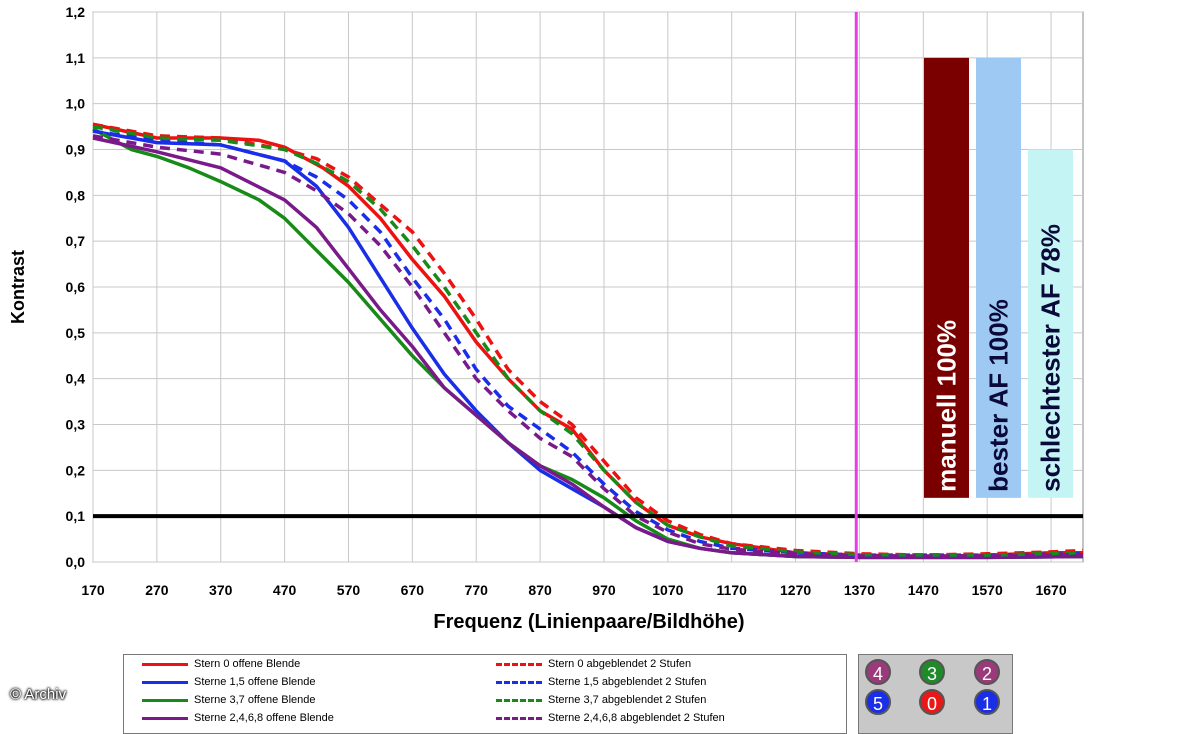 The image size is (1200, 734). Describe the element at coordinates (878, 672) in the screenshot. I see `star-marker: 4` at that location.